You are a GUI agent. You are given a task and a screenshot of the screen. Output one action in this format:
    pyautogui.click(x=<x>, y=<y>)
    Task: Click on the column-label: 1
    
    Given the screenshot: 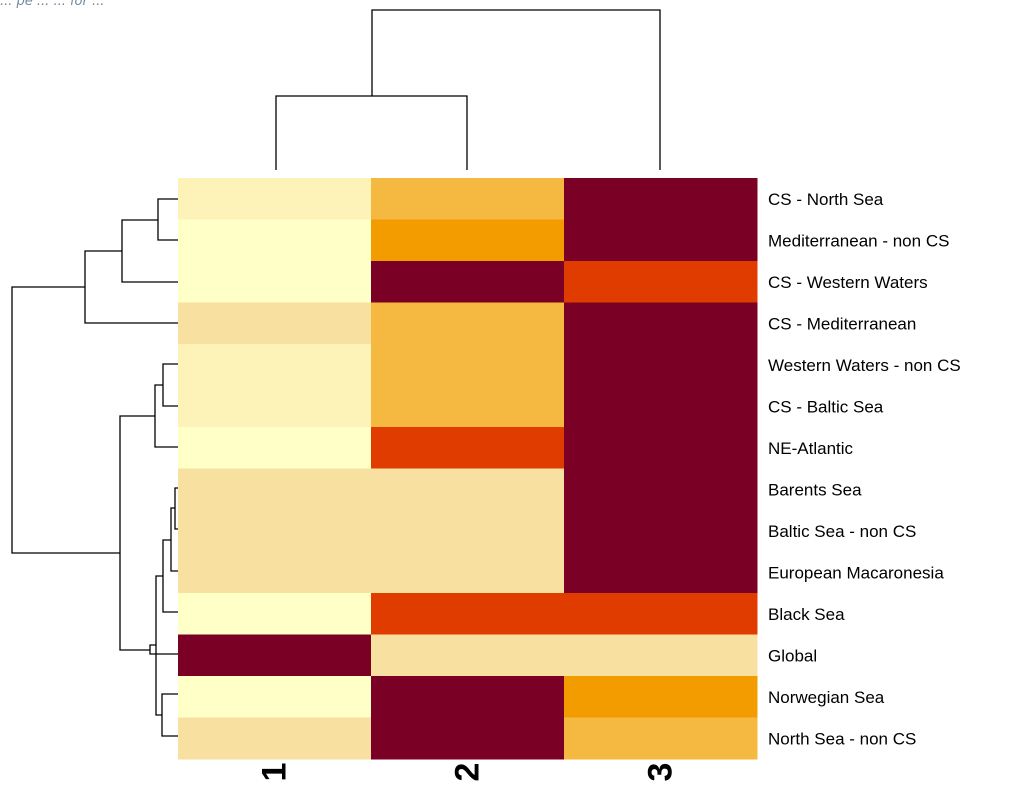 What is the action you would take?
    pyautogui.click(x=275, y=772)
    